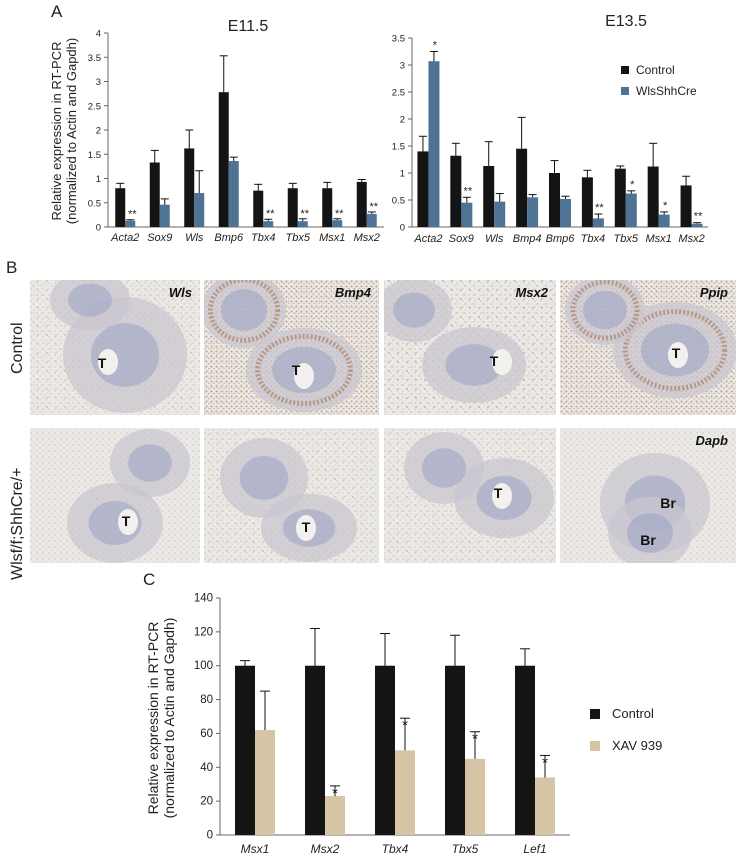 The image size is (740, 862). What do you see at coordinates (17, 524) in the screenshot?
I see `row-label-mutant: Wlsf/f;ShhCre/+` at bounding box center [17, 524].